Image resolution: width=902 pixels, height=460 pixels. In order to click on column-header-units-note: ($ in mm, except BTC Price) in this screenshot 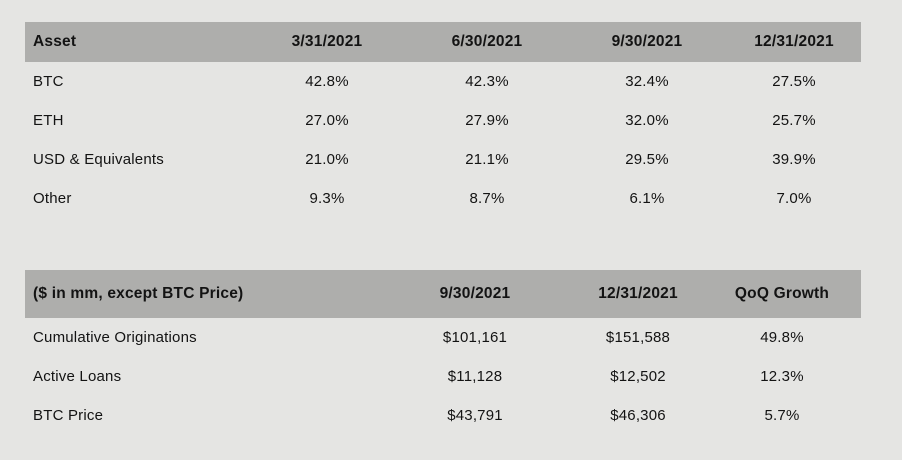, I will do `click(201, 294)`.